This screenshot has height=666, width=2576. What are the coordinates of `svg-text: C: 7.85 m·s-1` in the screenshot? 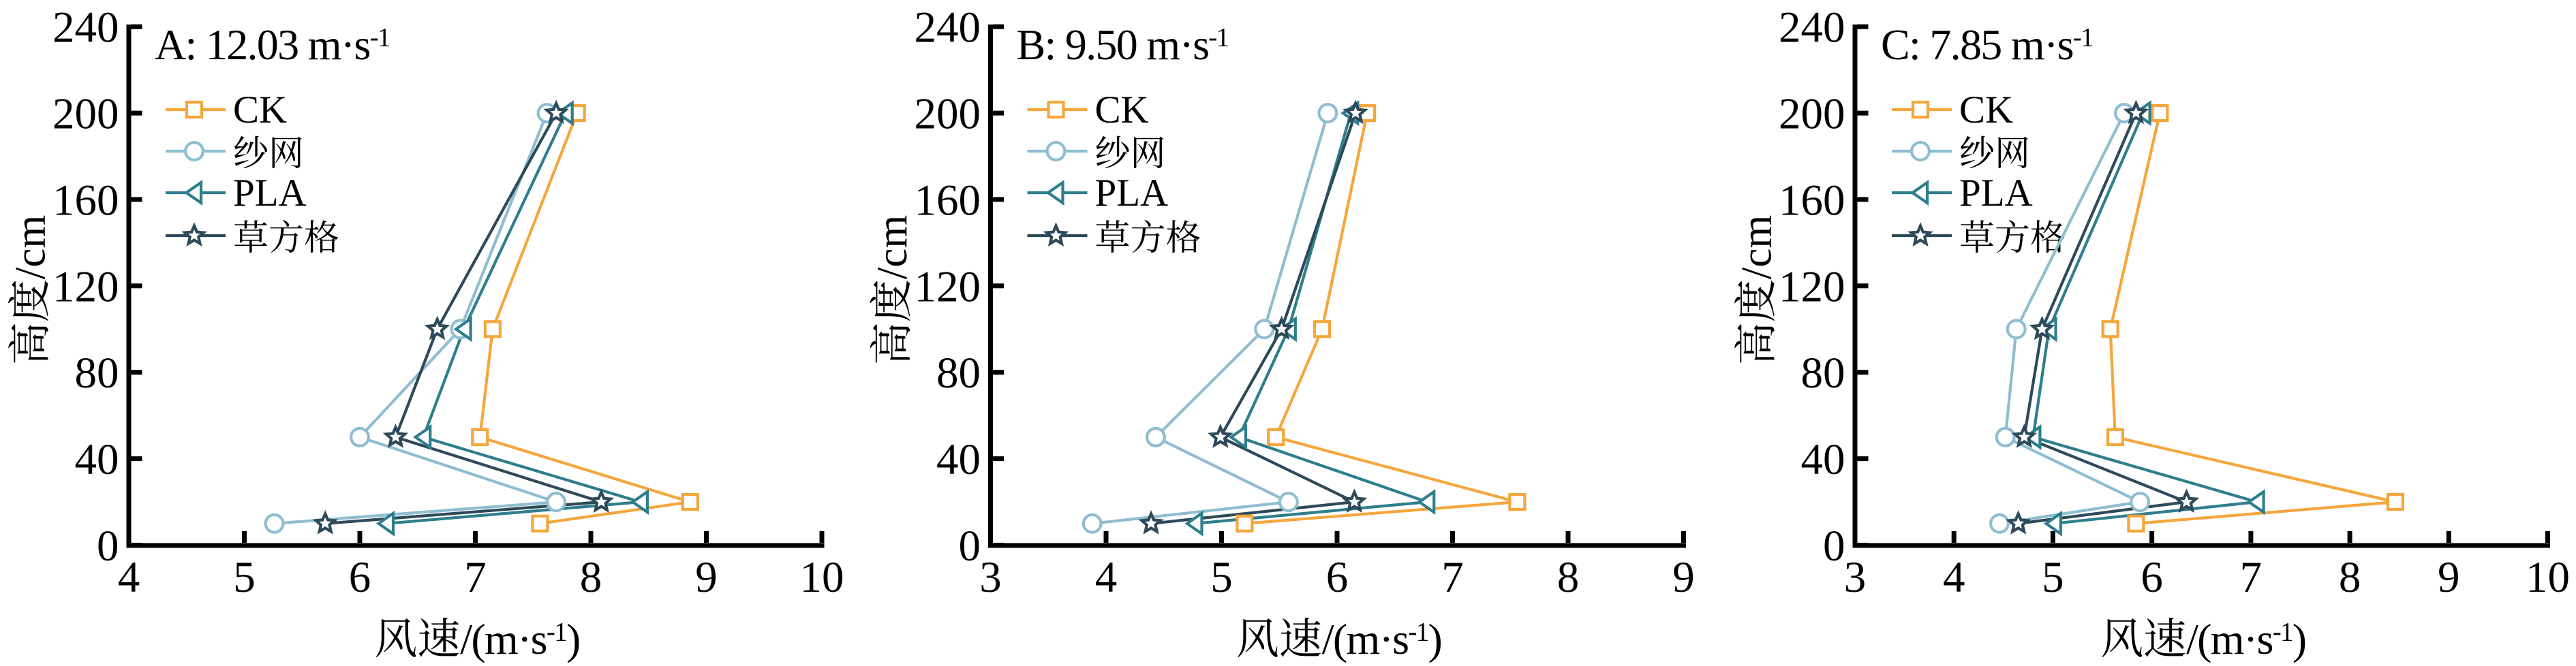 It's located at (1987, 44).